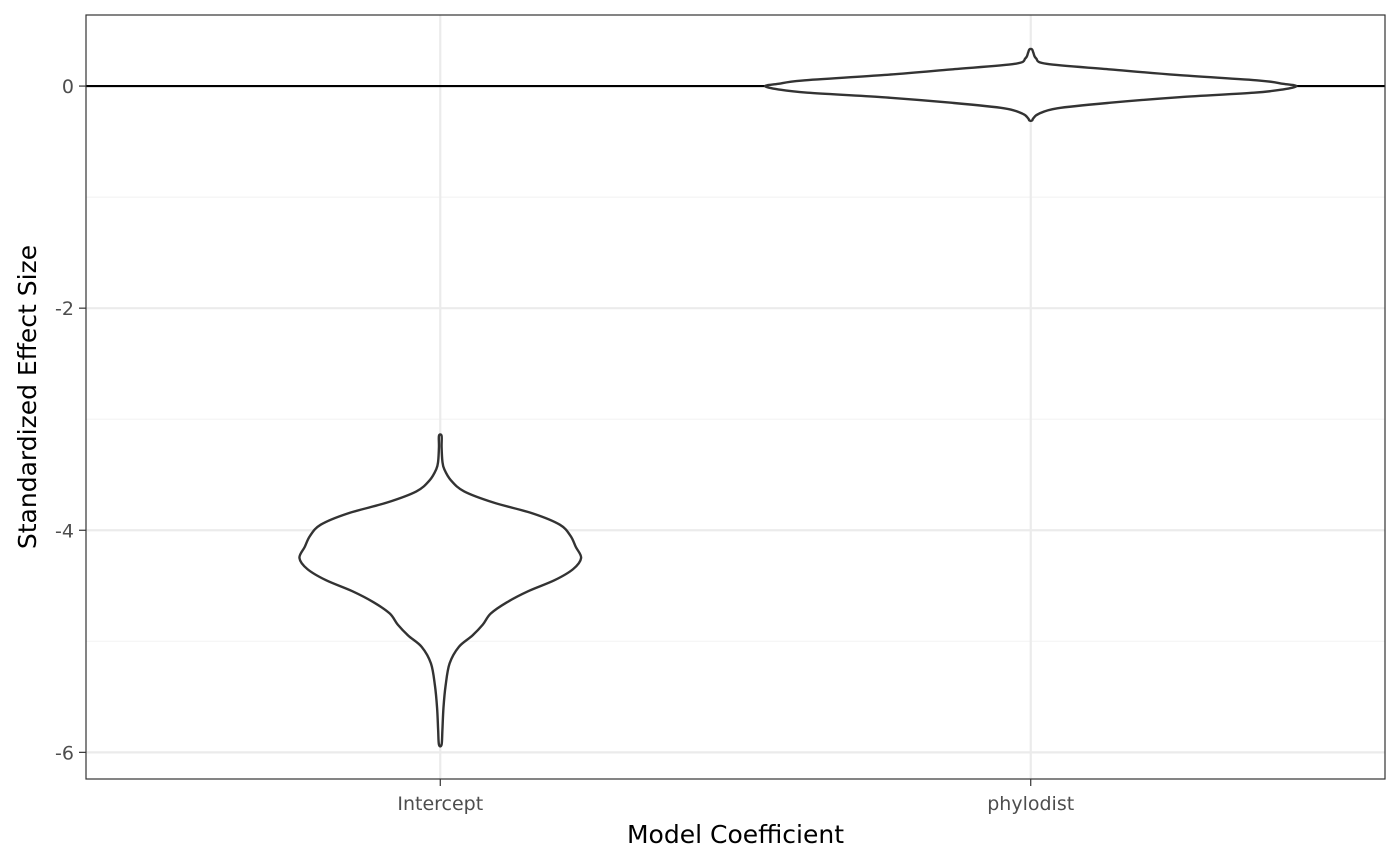 The height and width of the screenshot is (865, 1400). Describe the element at coordinates (735, 834) in the screenshot. I see `x-axis-title: Model Coefficient` at that location.